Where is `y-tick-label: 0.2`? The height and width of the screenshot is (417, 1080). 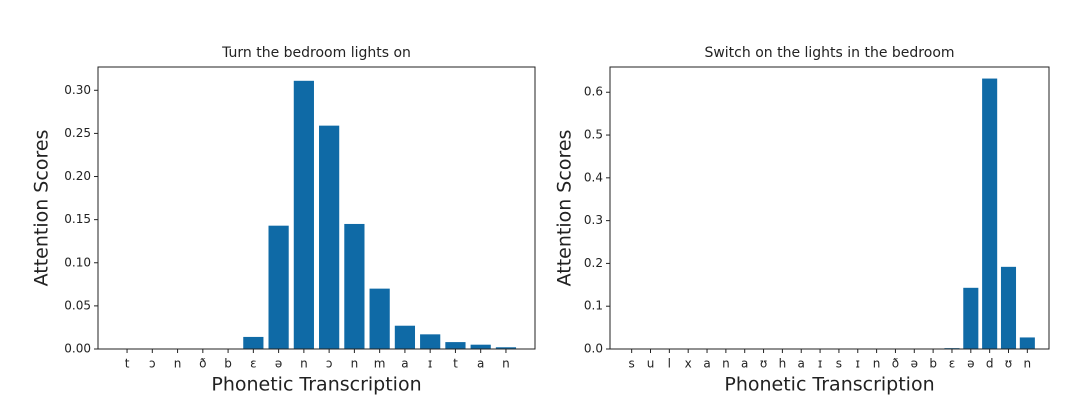
y-tick-label: 0.2 is located at coordinates (593, 263).